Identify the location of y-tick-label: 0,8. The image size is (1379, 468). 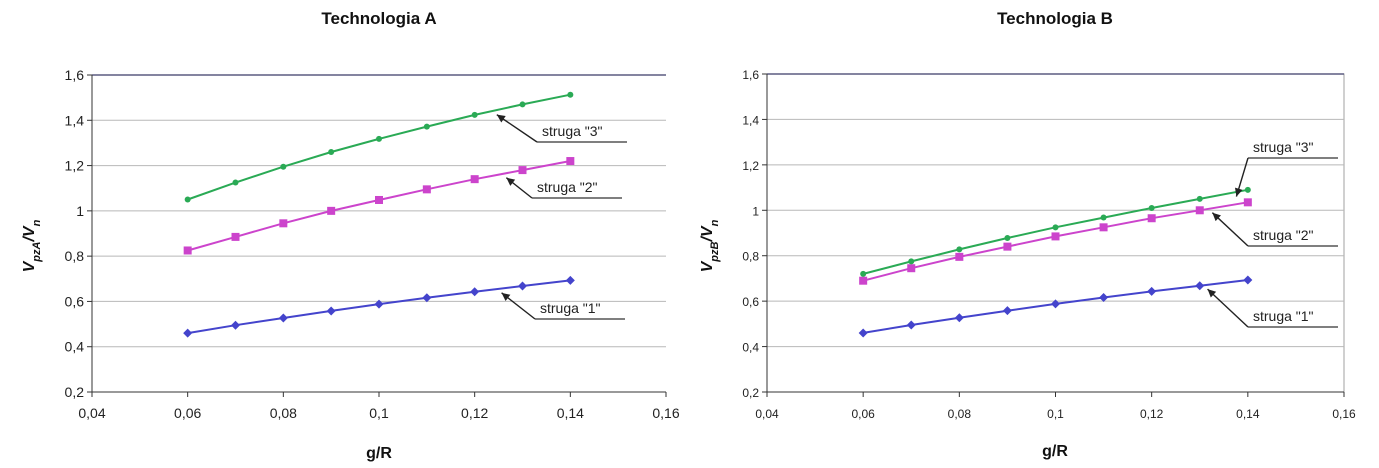
(750, 257).